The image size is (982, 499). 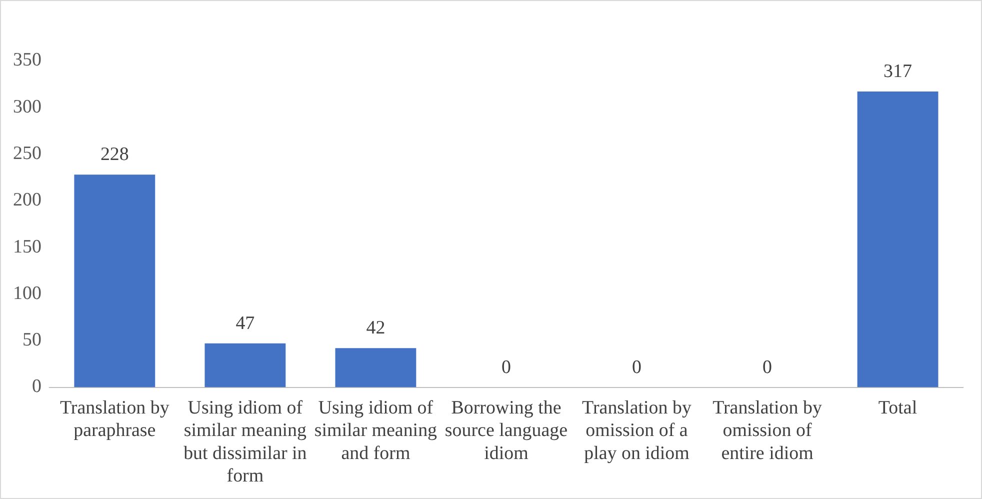 What do you see at coordinates (898, 408) in the screenshot?
I see `x-tick-label: Total` at bounding box center [898, 408].